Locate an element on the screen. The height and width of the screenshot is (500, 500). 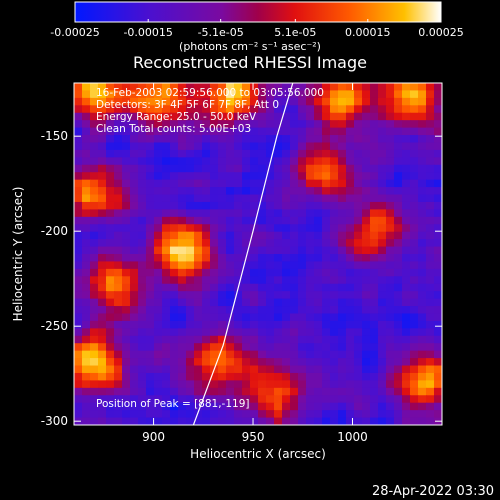
annotation-time: 16-Feb-2003 02:59:56.000 to 03:05:56.000 is located at coordinates (210, 93).